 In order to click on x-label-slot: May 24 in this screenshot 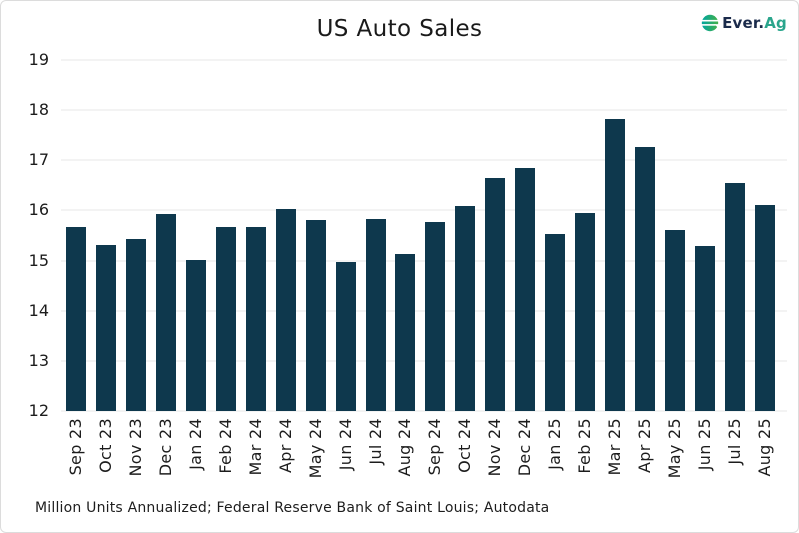, I will do `click(316, 456)`.